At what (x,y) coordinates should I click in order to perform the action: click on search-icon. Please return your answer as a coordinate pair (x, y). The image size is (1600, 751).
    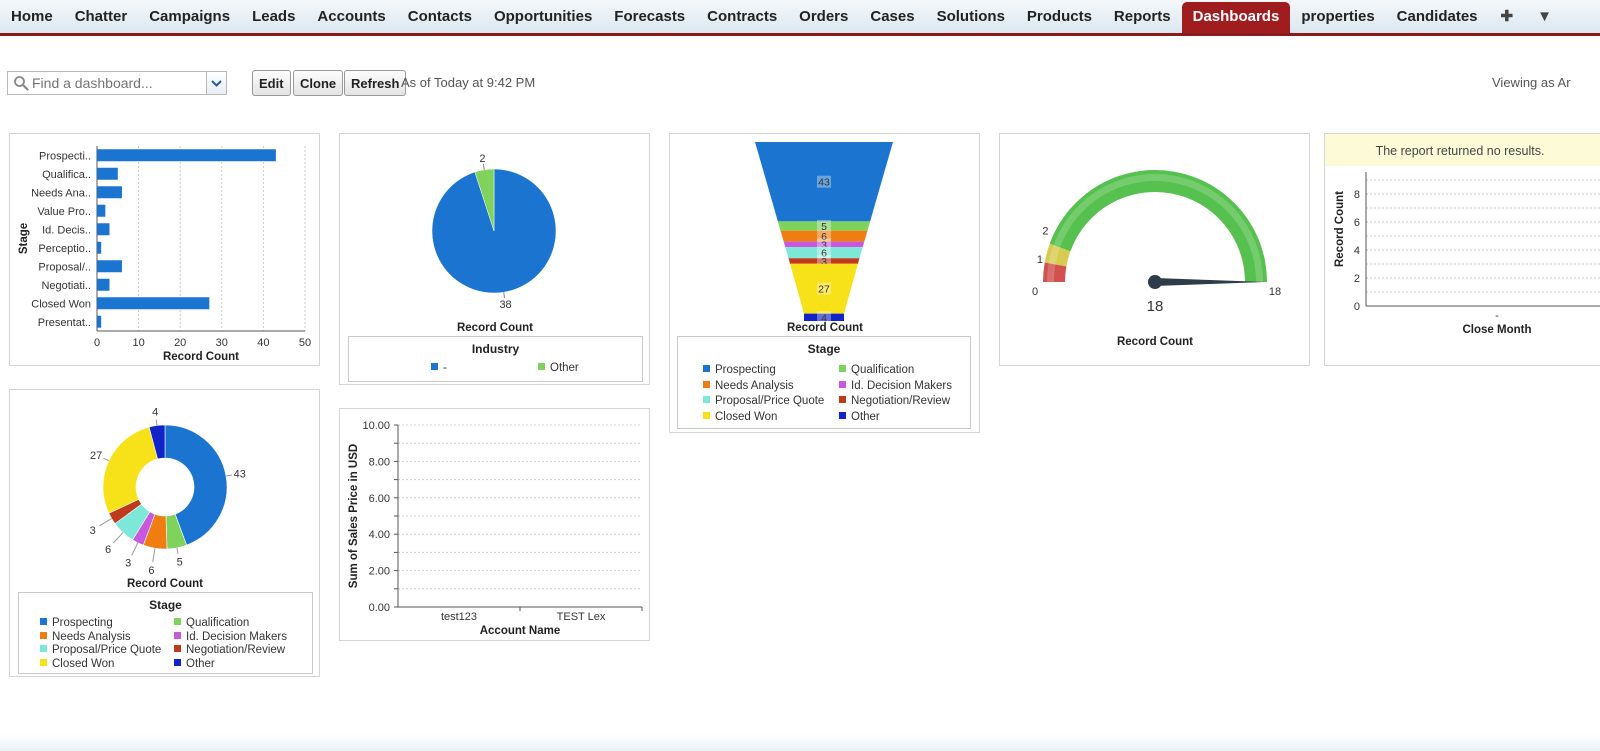
    Looking at the image, I should click on (21, 83).